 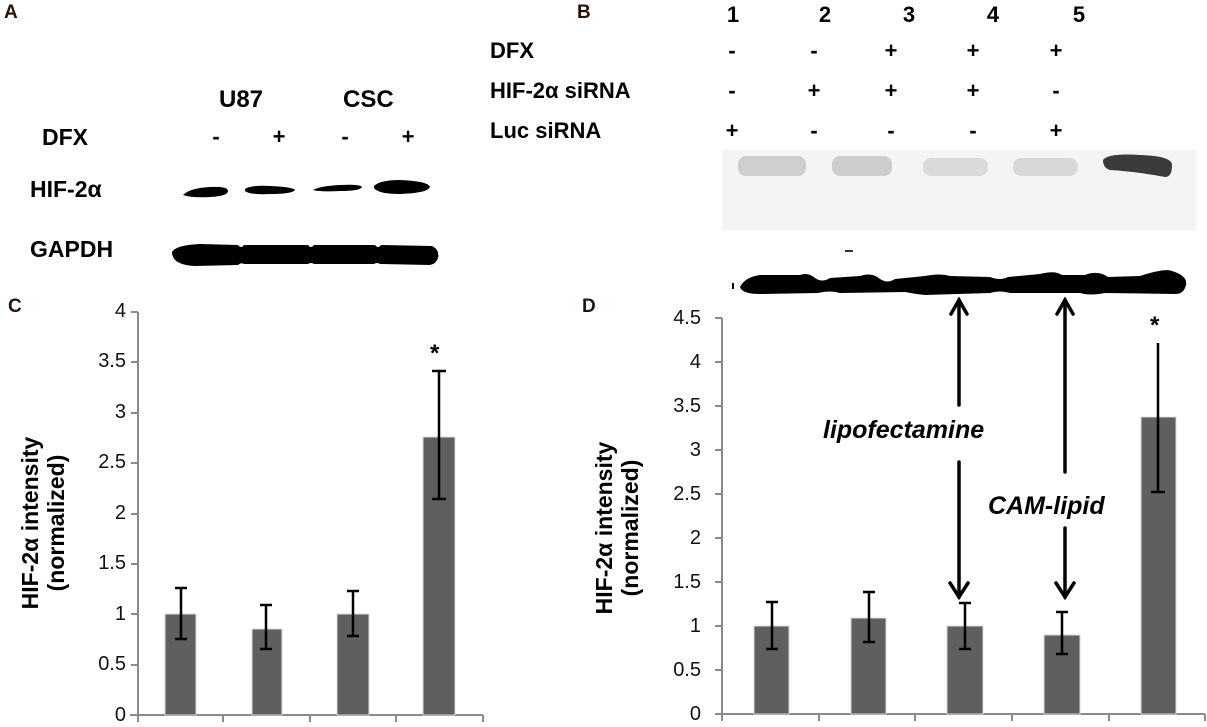 I want to click on group-label-u87: U87, so click(x=241, y=99).